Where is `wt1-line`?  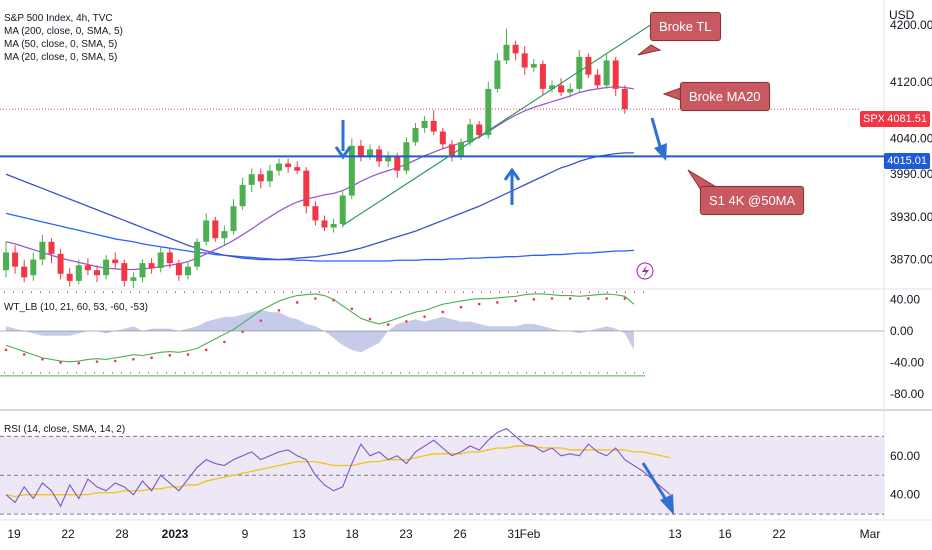 wt1-line is located at coordinates (320, 328).